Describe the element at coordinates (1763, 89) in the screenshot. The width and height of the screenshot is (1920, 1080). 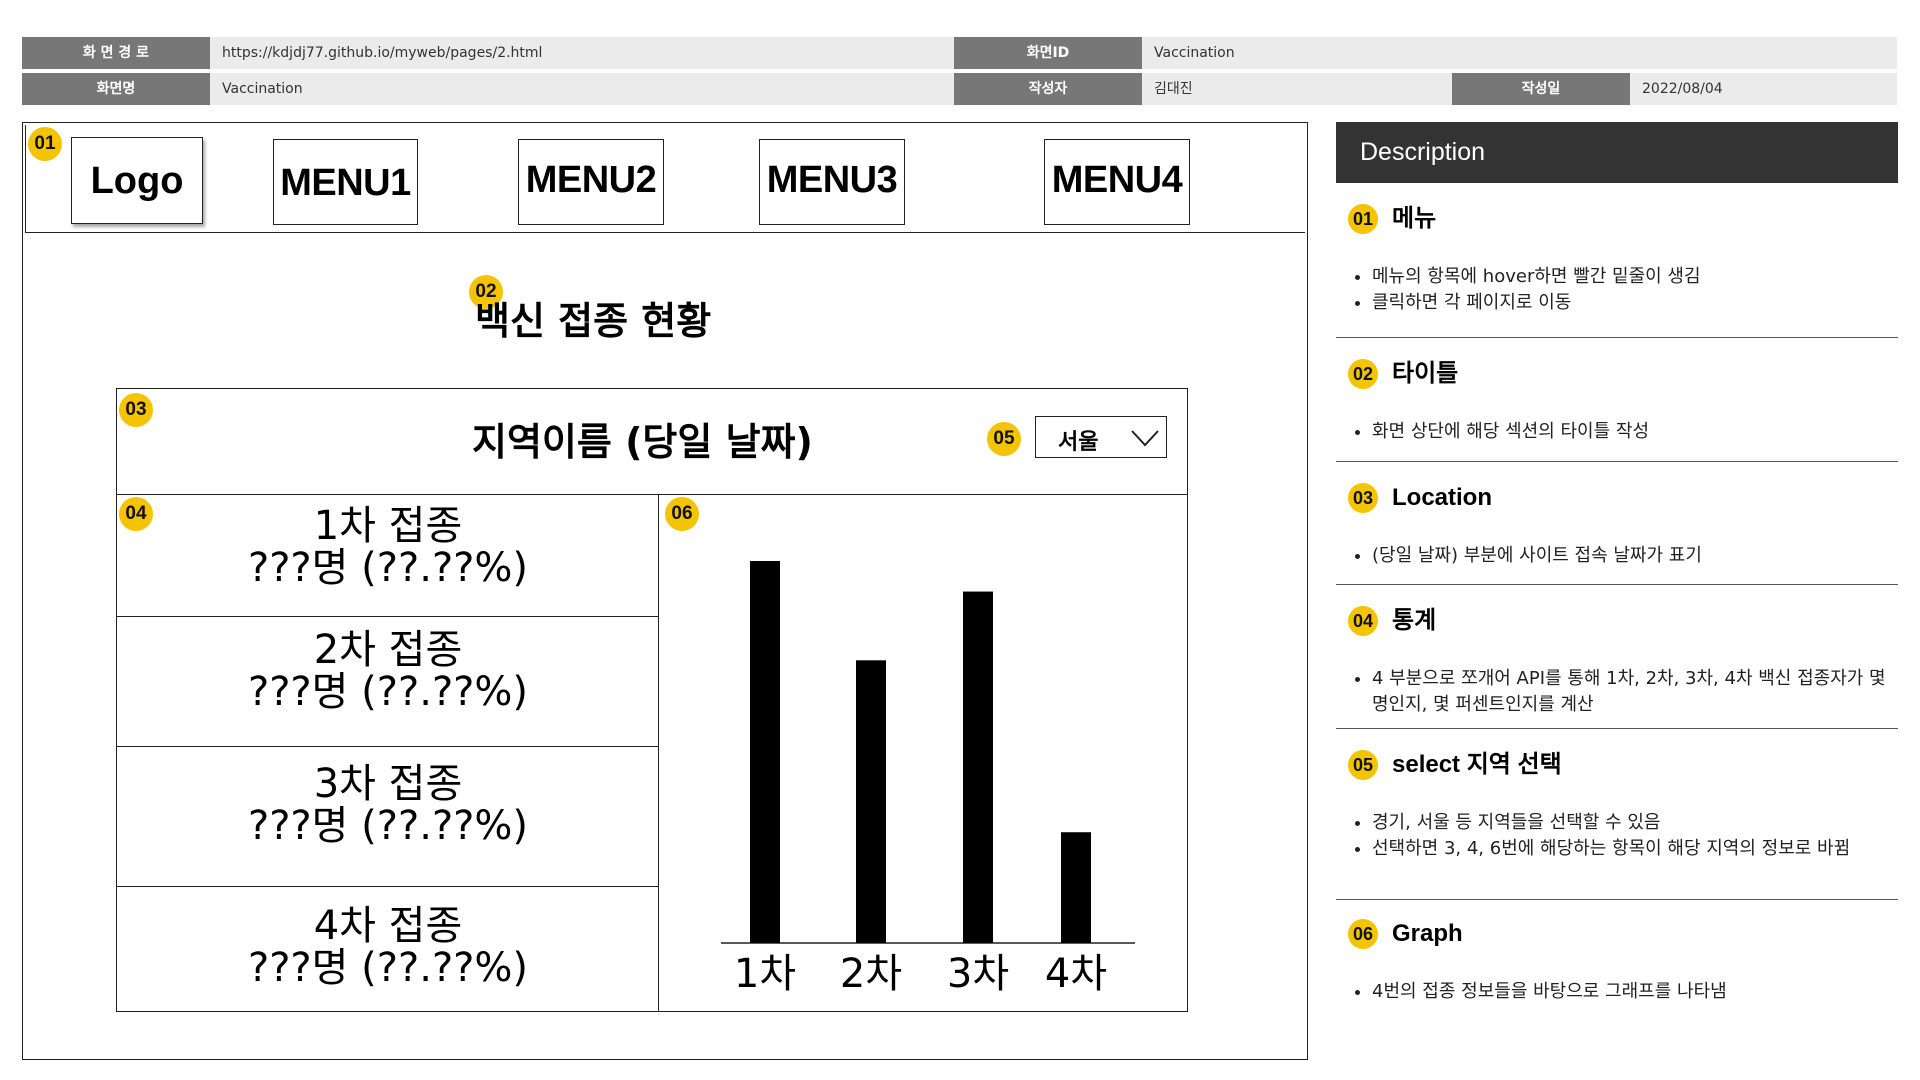
I see `date-value: 2022/08/04` at that location.